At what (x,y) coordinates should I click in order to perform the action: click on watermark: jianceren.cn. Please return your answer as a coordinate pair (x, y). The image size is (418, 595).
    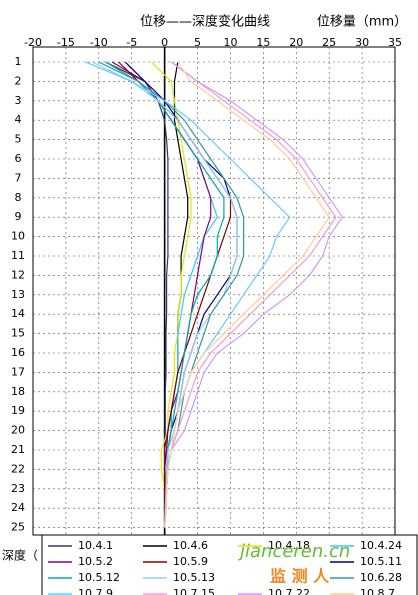
    Looking at the image, I should click on (293, 551).